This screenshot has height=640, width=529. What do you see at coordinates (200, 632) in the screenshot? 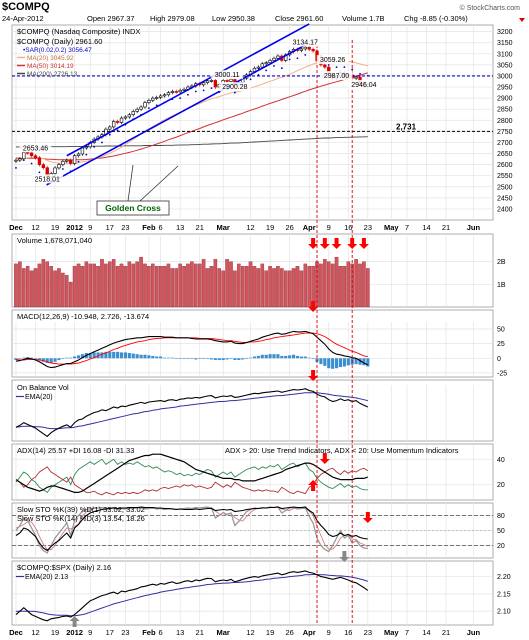
I see `x-tick-label-bottom: 21` at bounding box center [200, 632].